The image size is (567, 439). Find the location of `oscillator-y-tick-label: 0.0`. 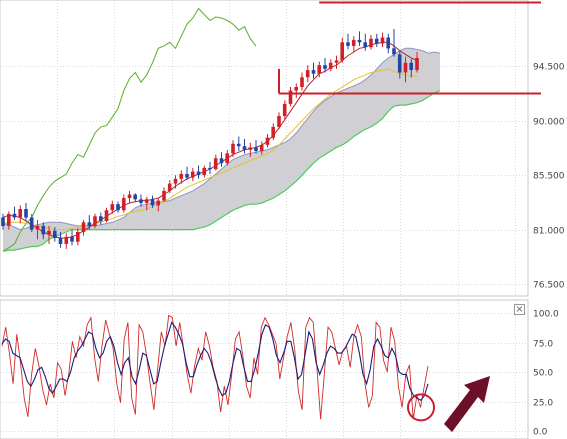

oscillator-y-tick-label: 0.0 is located at coordinates (540, 433).